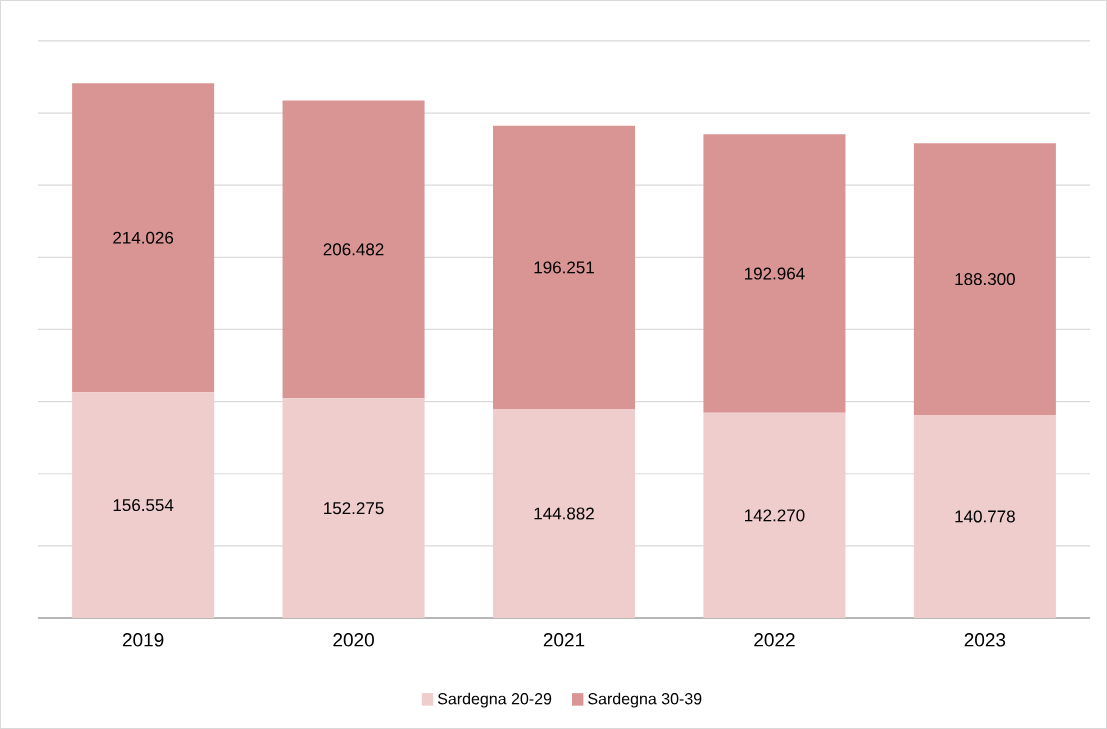 This screenshot has width=1107, height=729. Describe the element at coordinates (774, 640) in the screenshot. I see `x-tick-label: 2022` at that location.